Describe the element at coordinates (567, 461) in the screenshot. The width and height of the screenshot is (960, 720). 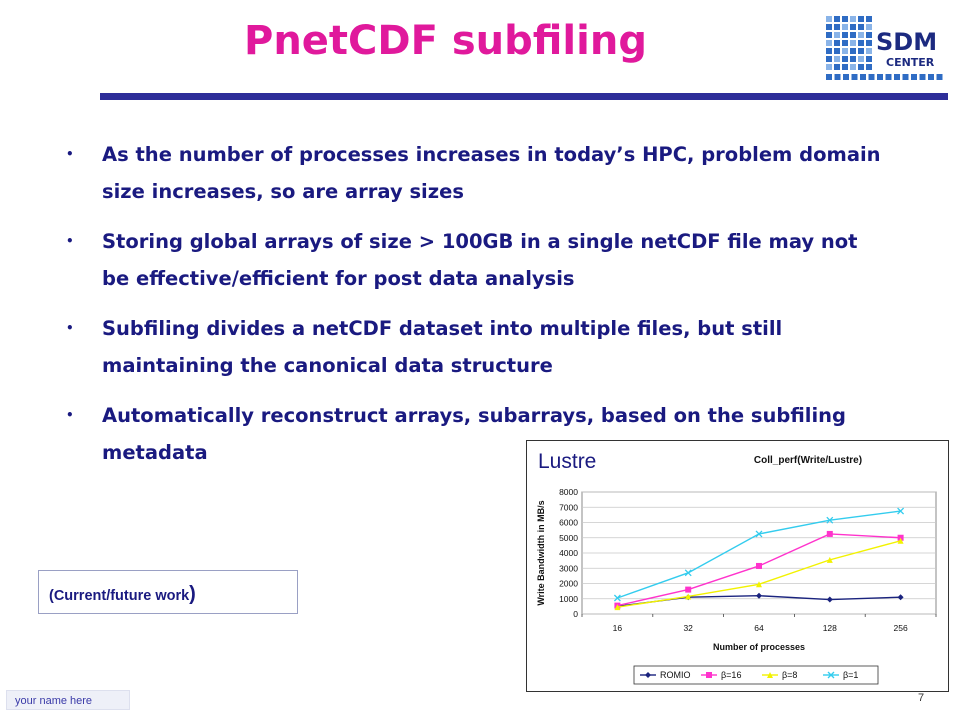
I see `lustre-label: Lustre` at that location.